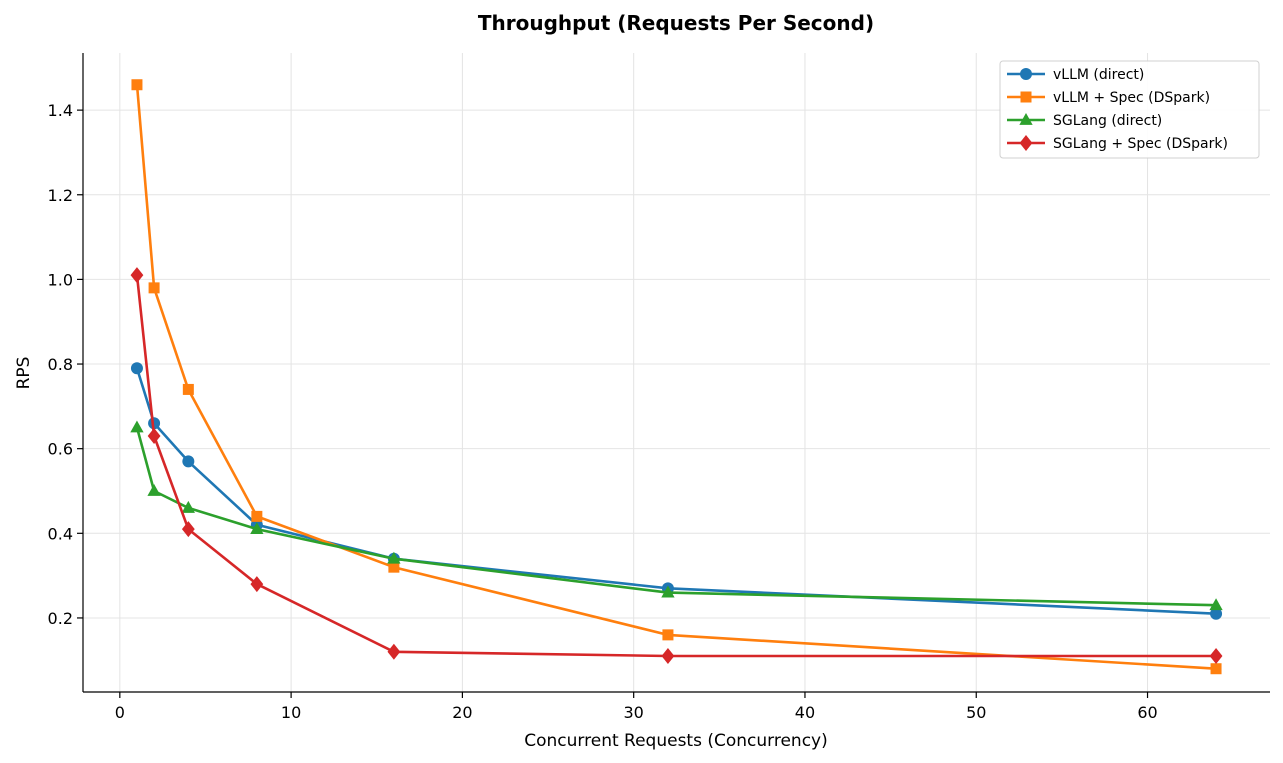  What do you see at coordinates (633, 712) in the screenshot?
I see `x-tick-label: 30` at bounding box center [633, 712].